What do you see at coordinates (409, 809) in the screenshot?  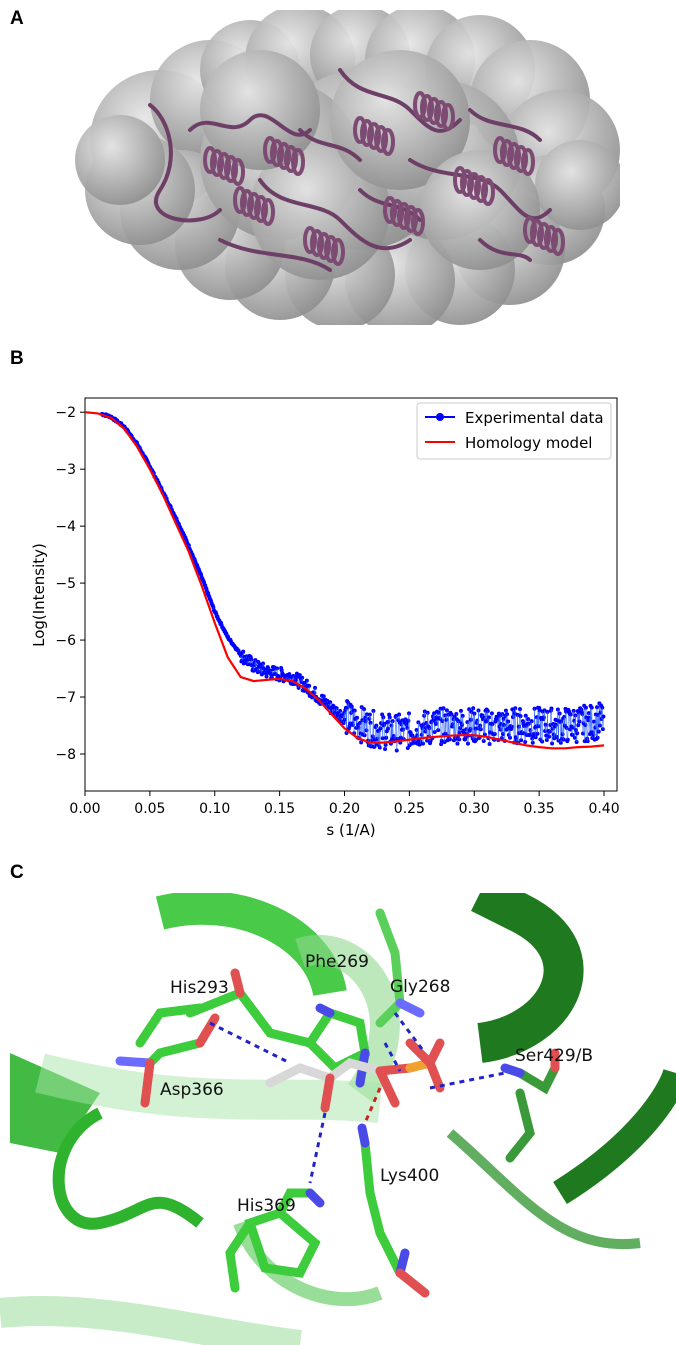 I see `x-tick-label: 0.25` at bounding box center [409, 809].